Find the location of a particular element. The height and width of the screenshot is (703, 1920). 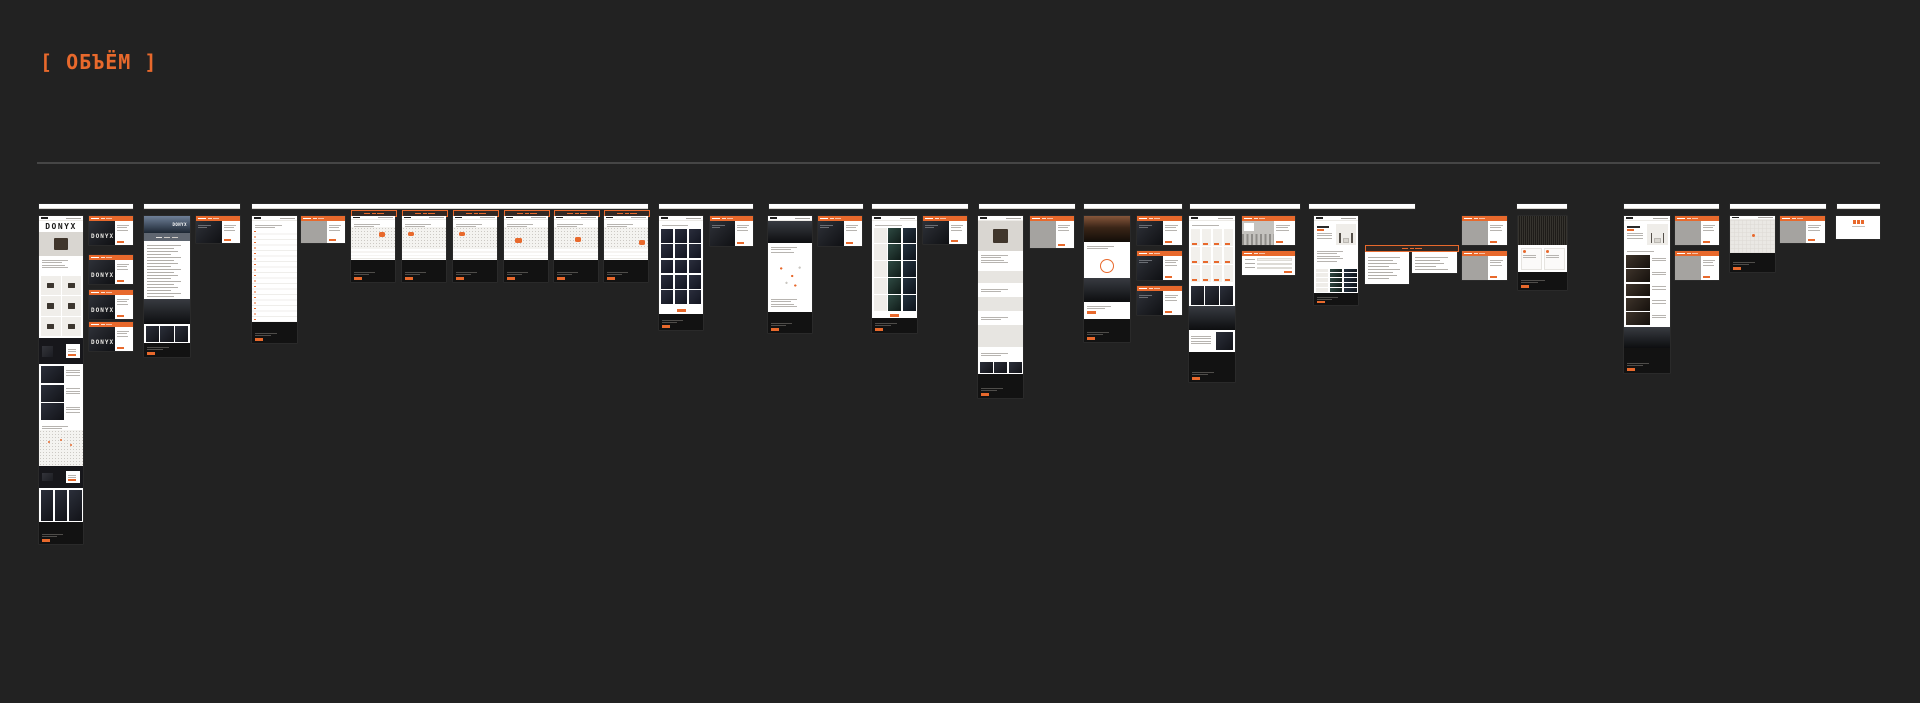

form-row is located at coordinates (1268, 268).